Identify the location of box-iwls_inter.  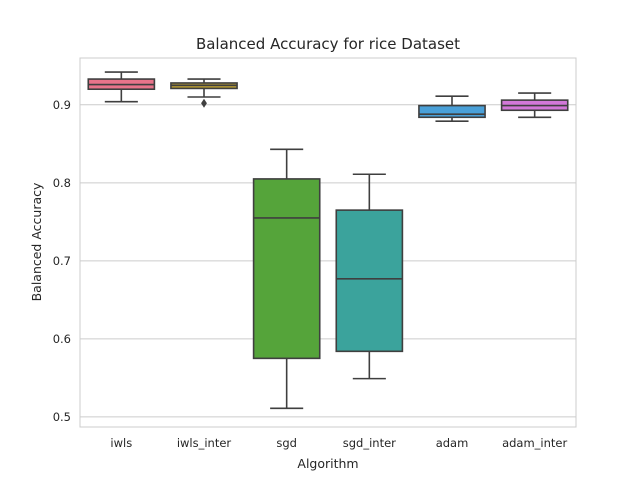
(204, 93).